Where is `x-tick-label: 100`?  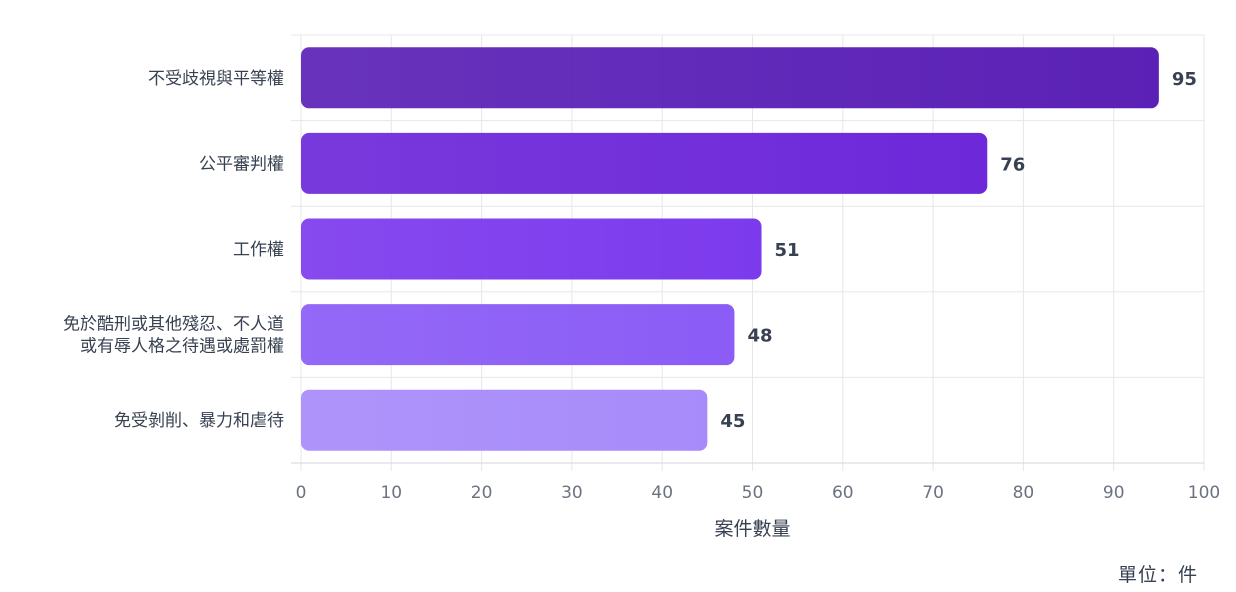 x-tick-label: 100 is located at coordinates (1204, 493).